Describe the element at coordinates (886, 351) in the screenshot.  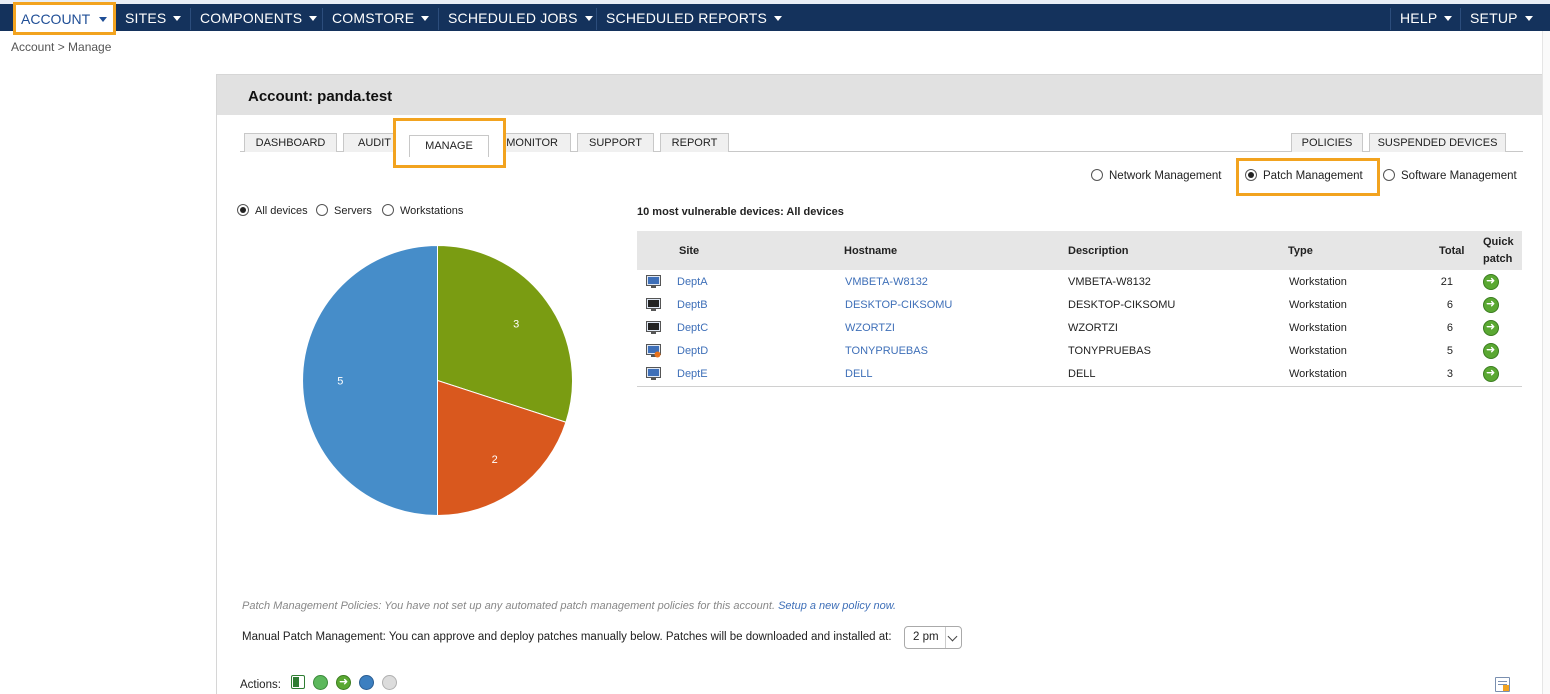
I see `cell-hostname: TONYPRUEBAS` at that location.